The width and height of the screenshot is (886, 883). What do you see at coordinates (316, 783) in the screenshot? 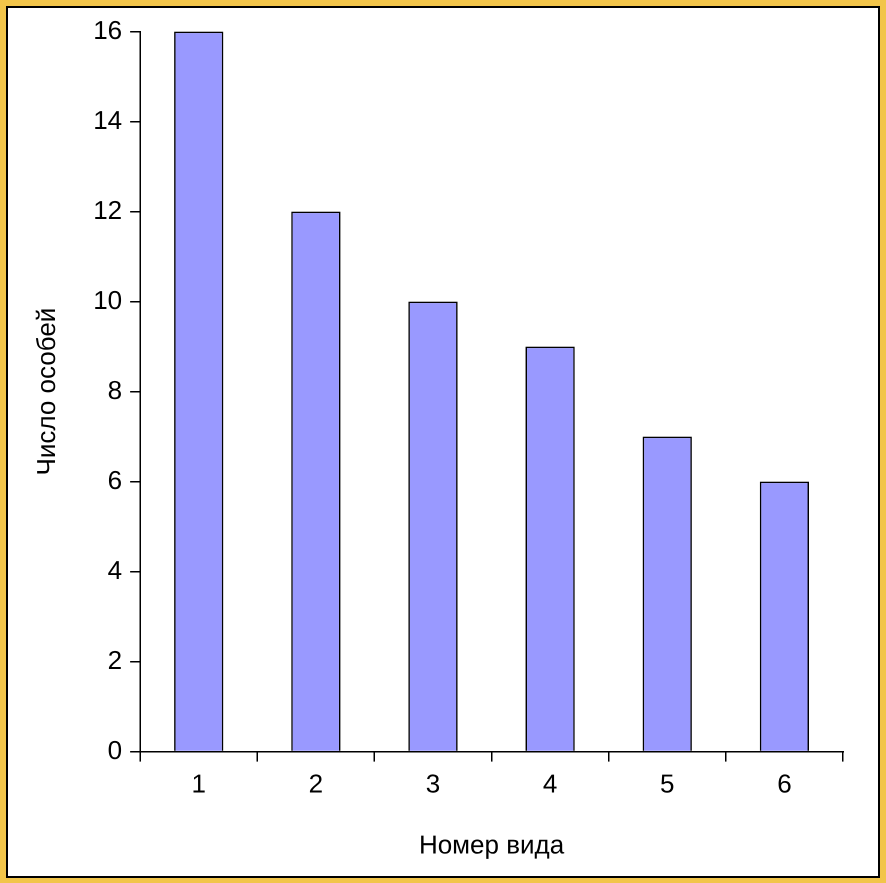
I see `x-tick-label: 2` at bounding box center [316, 783].